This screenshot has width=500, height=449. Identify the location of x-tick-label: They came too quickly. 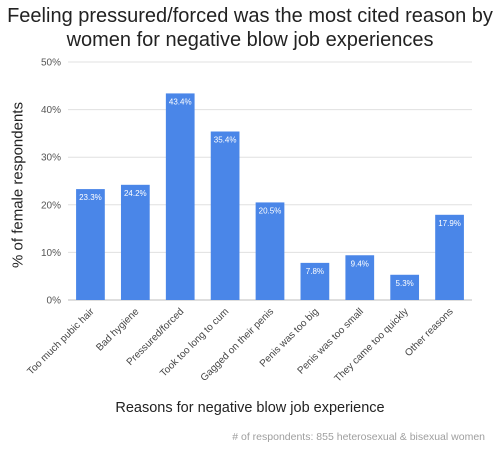
(372, 345).